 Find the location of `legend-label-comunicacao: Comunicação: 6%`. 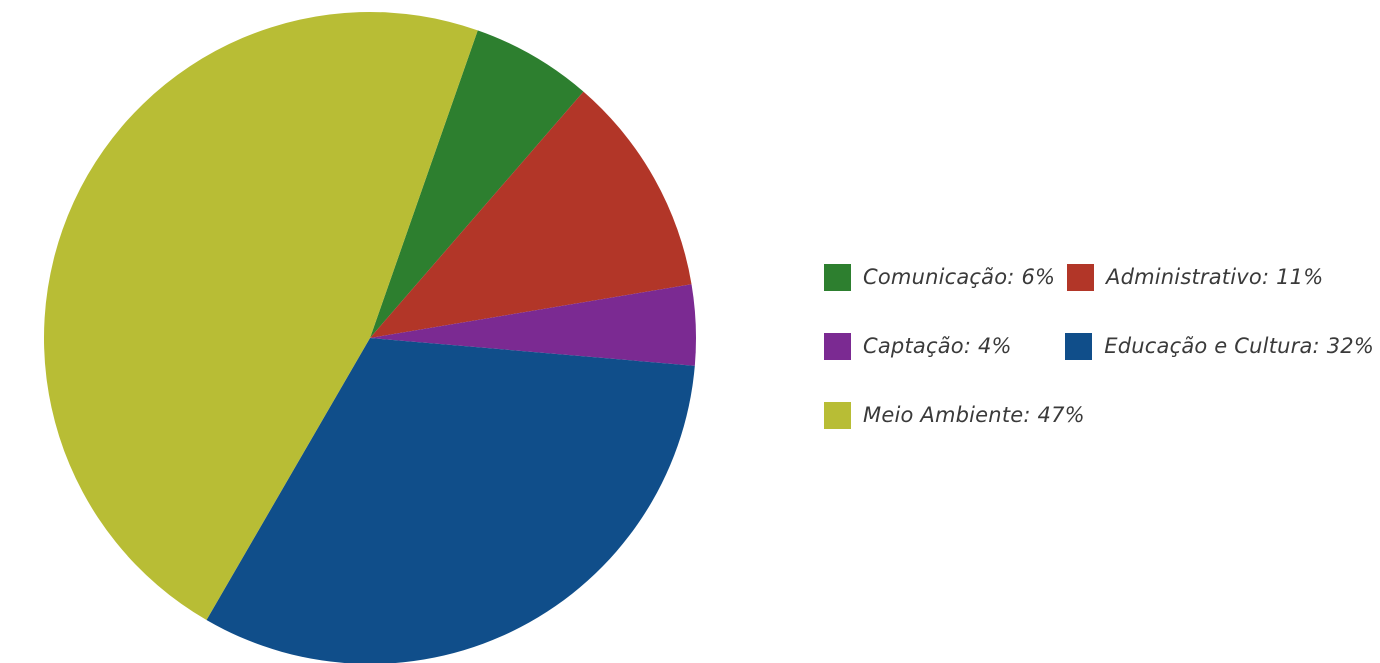

legend-label-comunicacao: Comunicação: 6% is located at coordinates (959, 277).